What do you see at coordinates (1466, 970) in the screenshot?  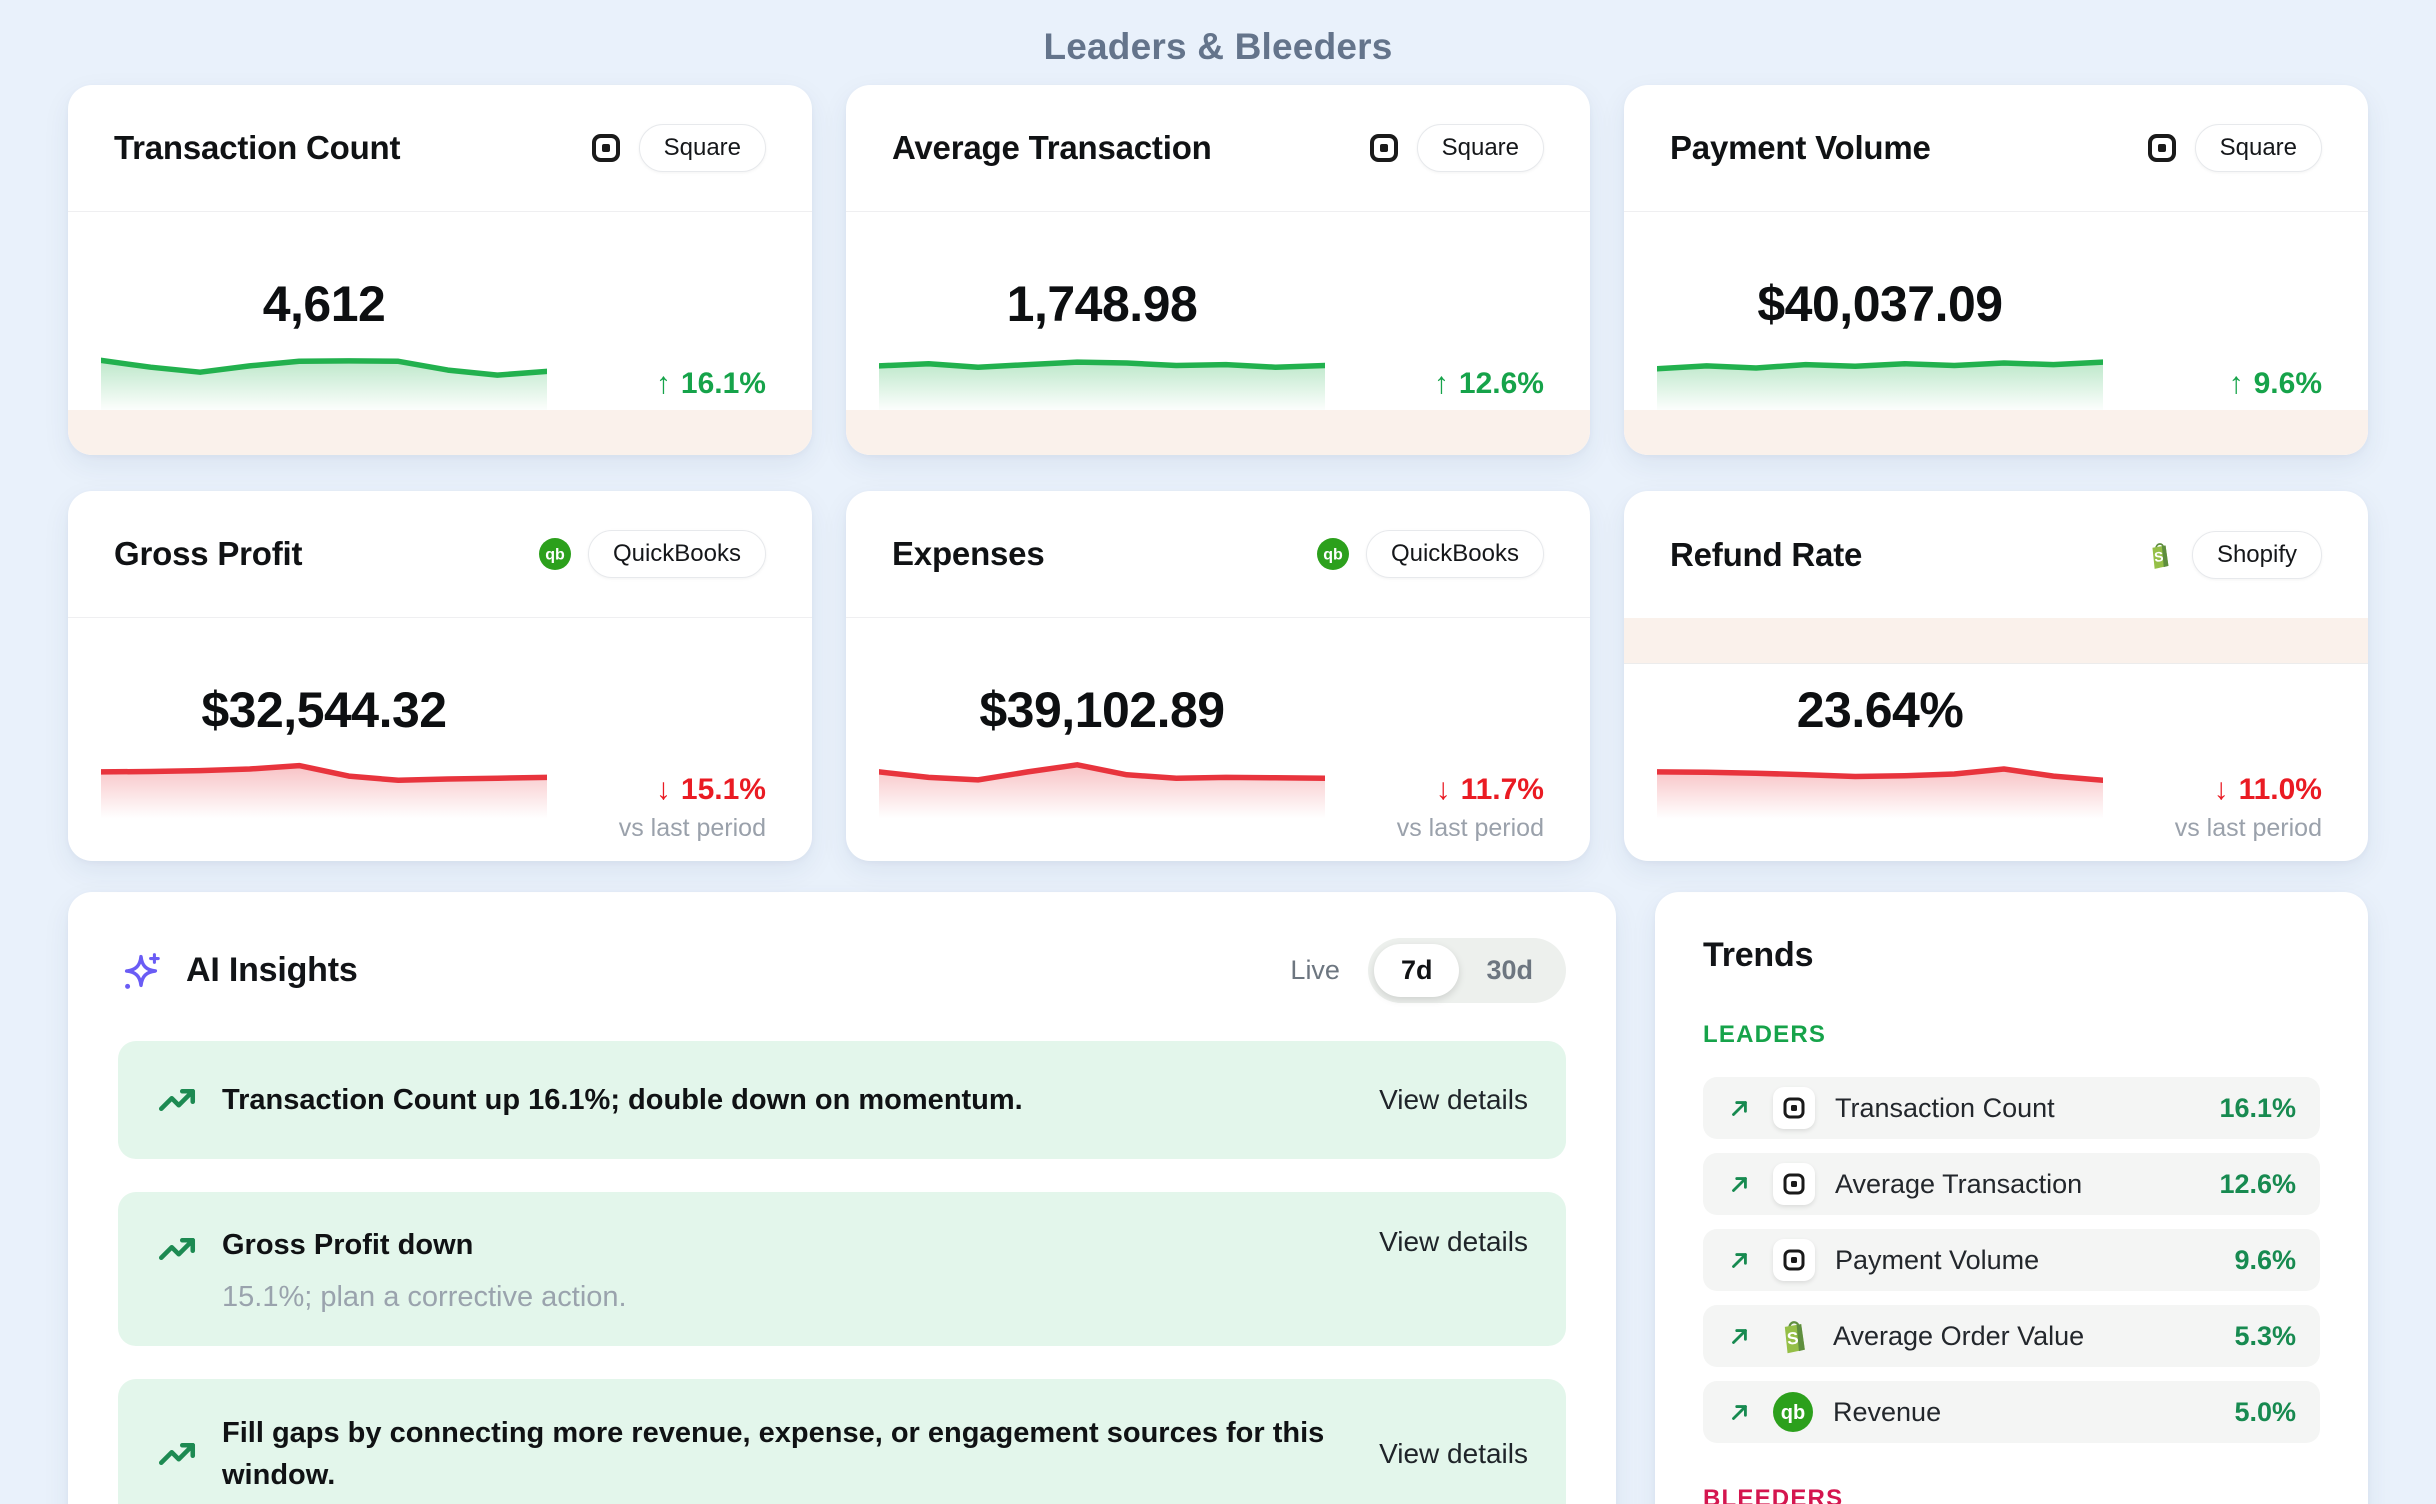 I see `range-toggle: 7d 30d` at bounding box center [1466, 970].